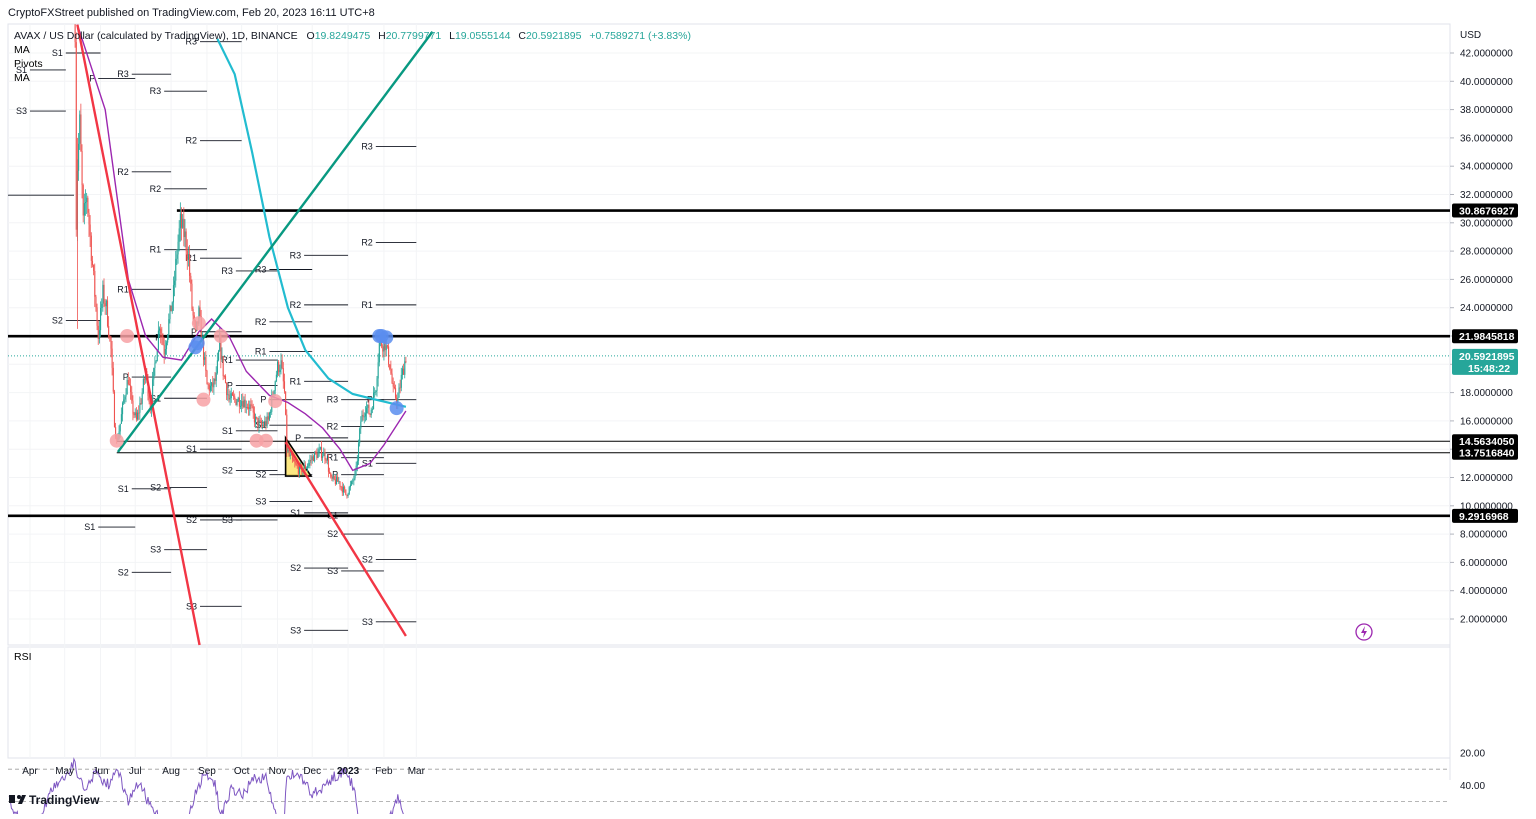  I want to click on tradingview-logo: TradingView, so click(54, 800).